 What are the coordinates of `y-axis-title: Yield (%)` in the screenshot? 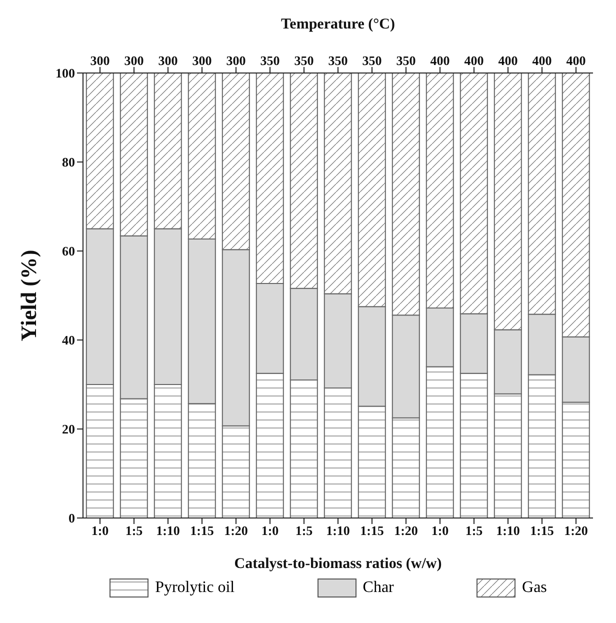 It's located at (28, 296).